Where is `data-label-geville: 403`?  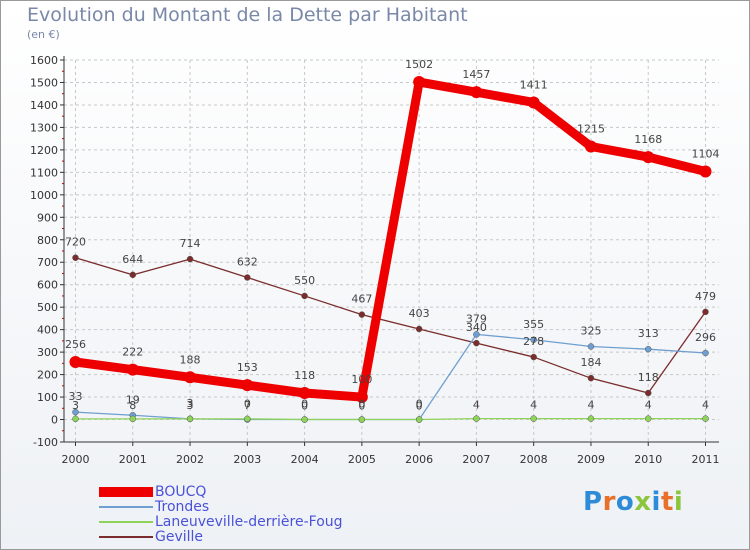
data-label-geville: 403 is located at coordinates (419, 313).